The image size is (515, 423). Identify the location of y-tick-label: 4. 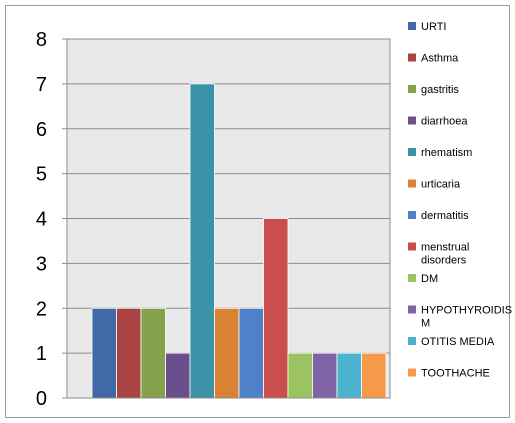
(41, 220).